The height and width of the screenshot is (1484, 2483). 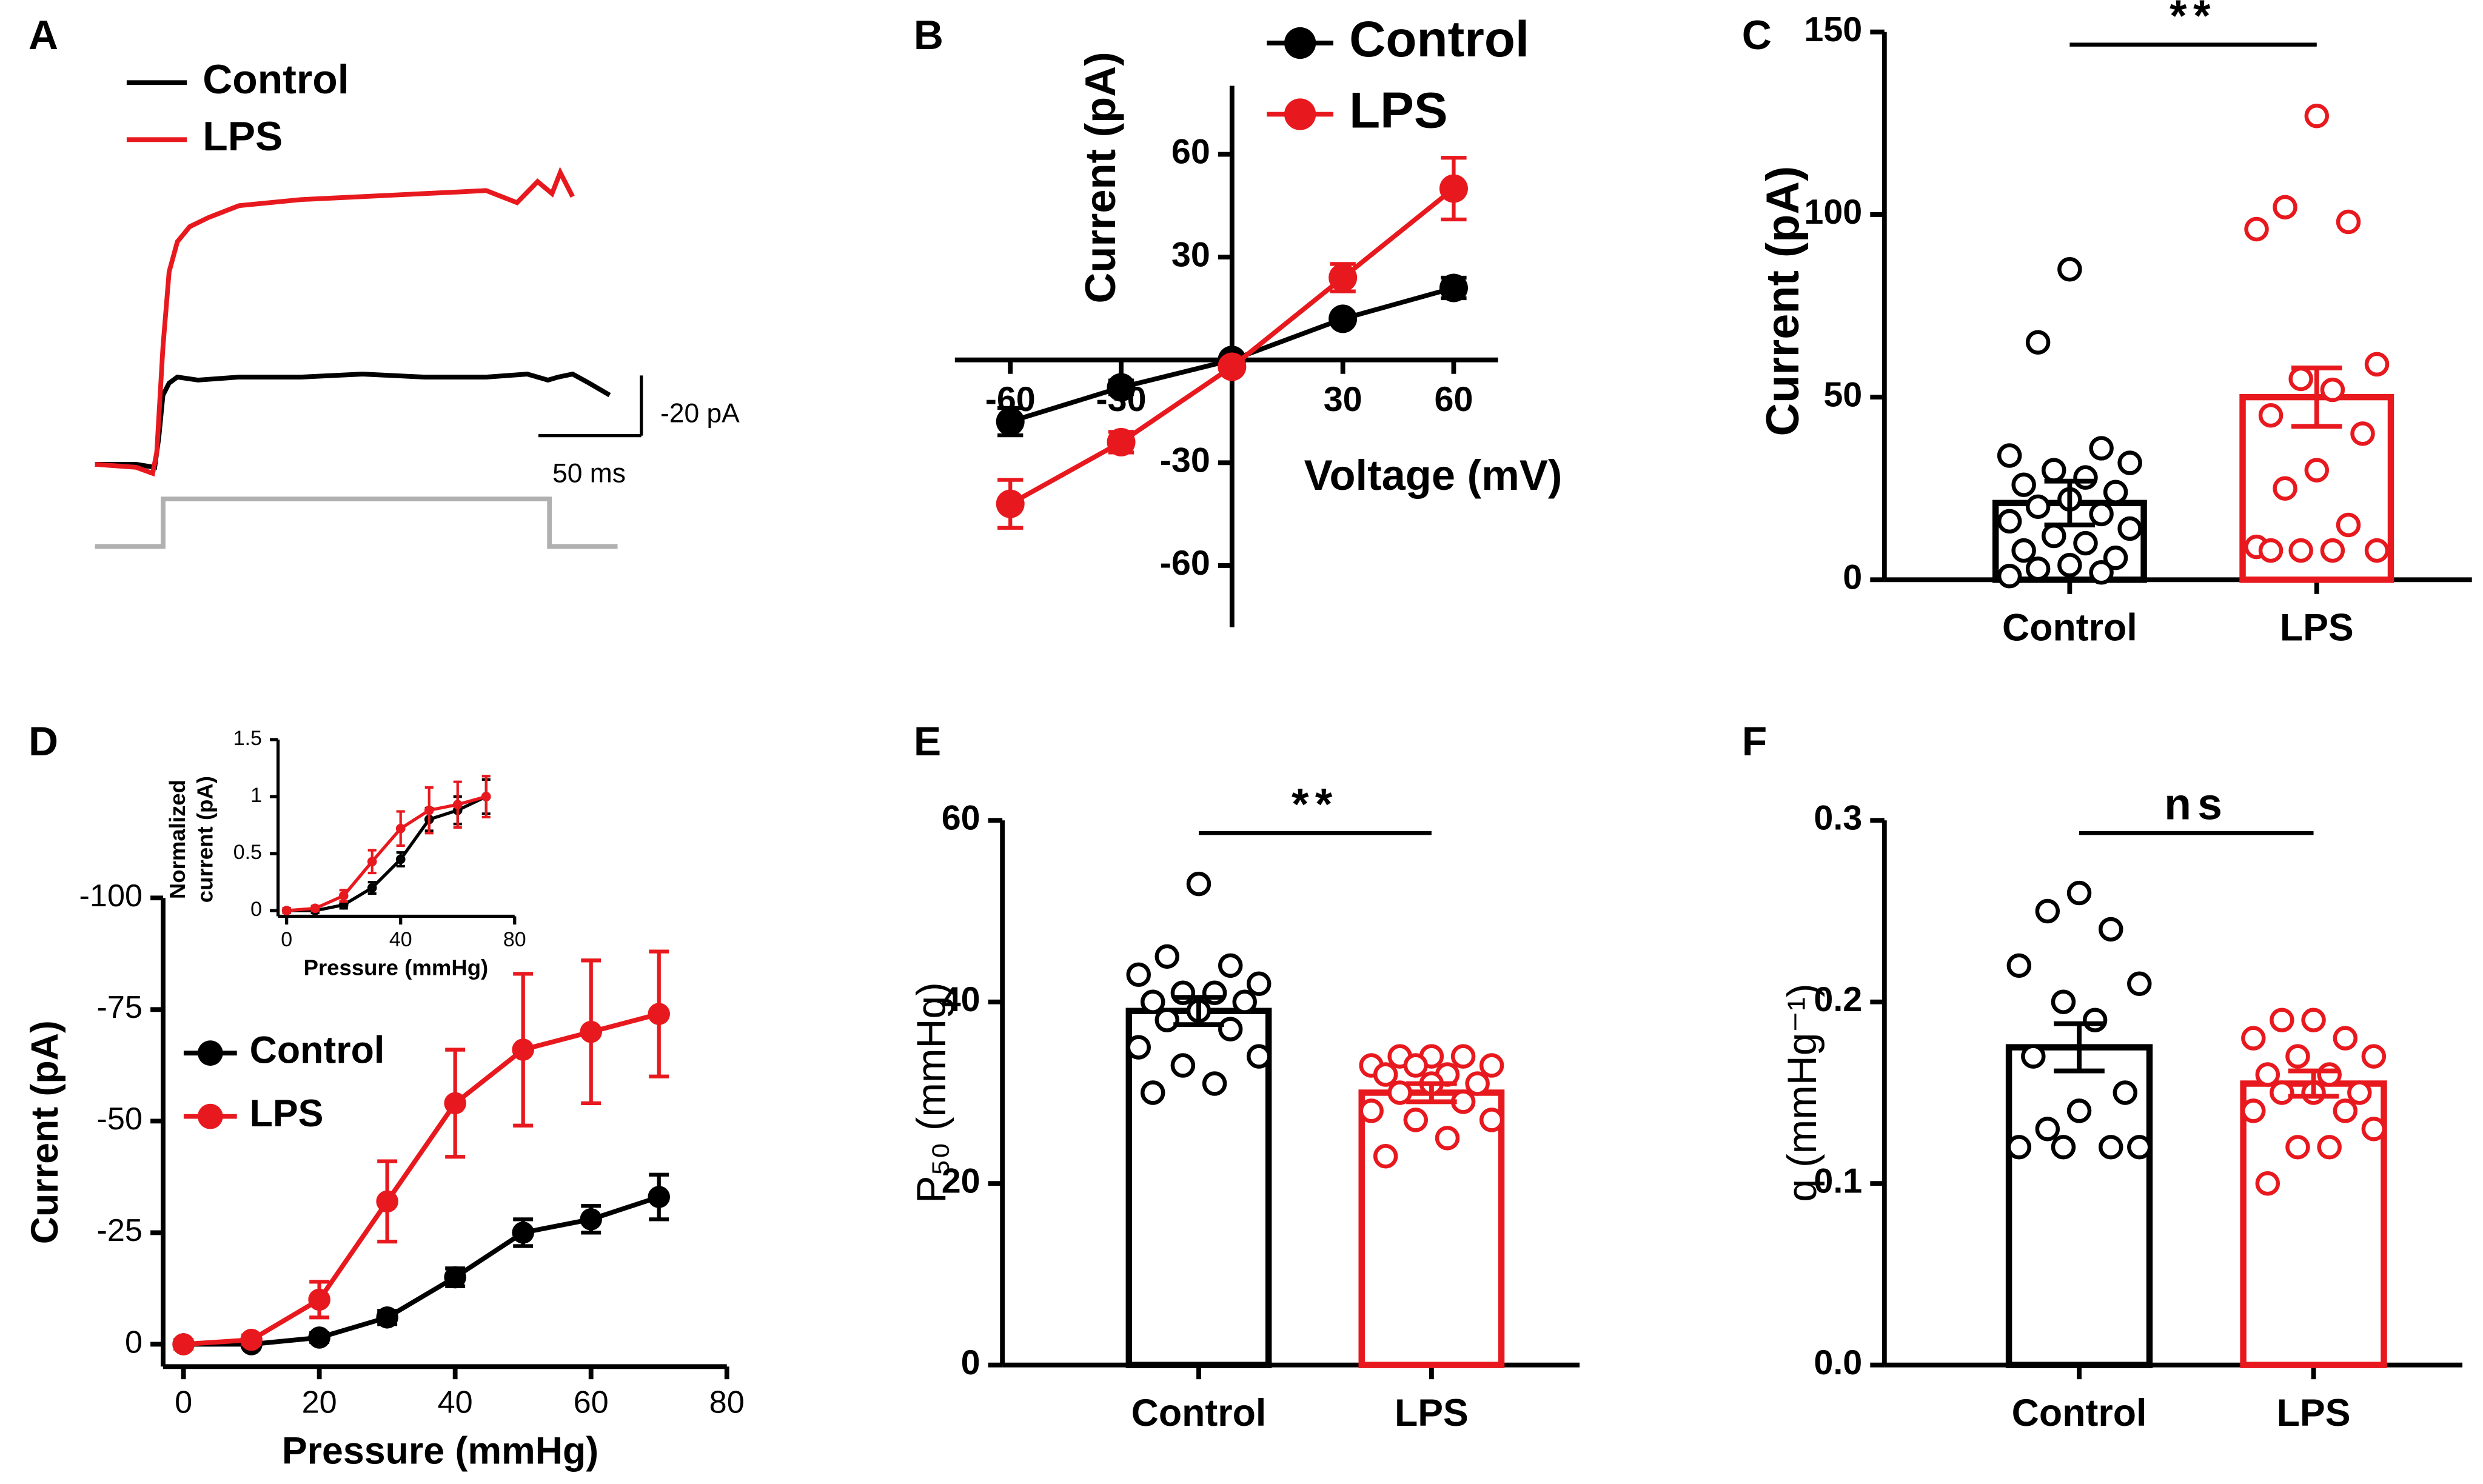 I want to click on trace-line, so click(x=335, y=322).